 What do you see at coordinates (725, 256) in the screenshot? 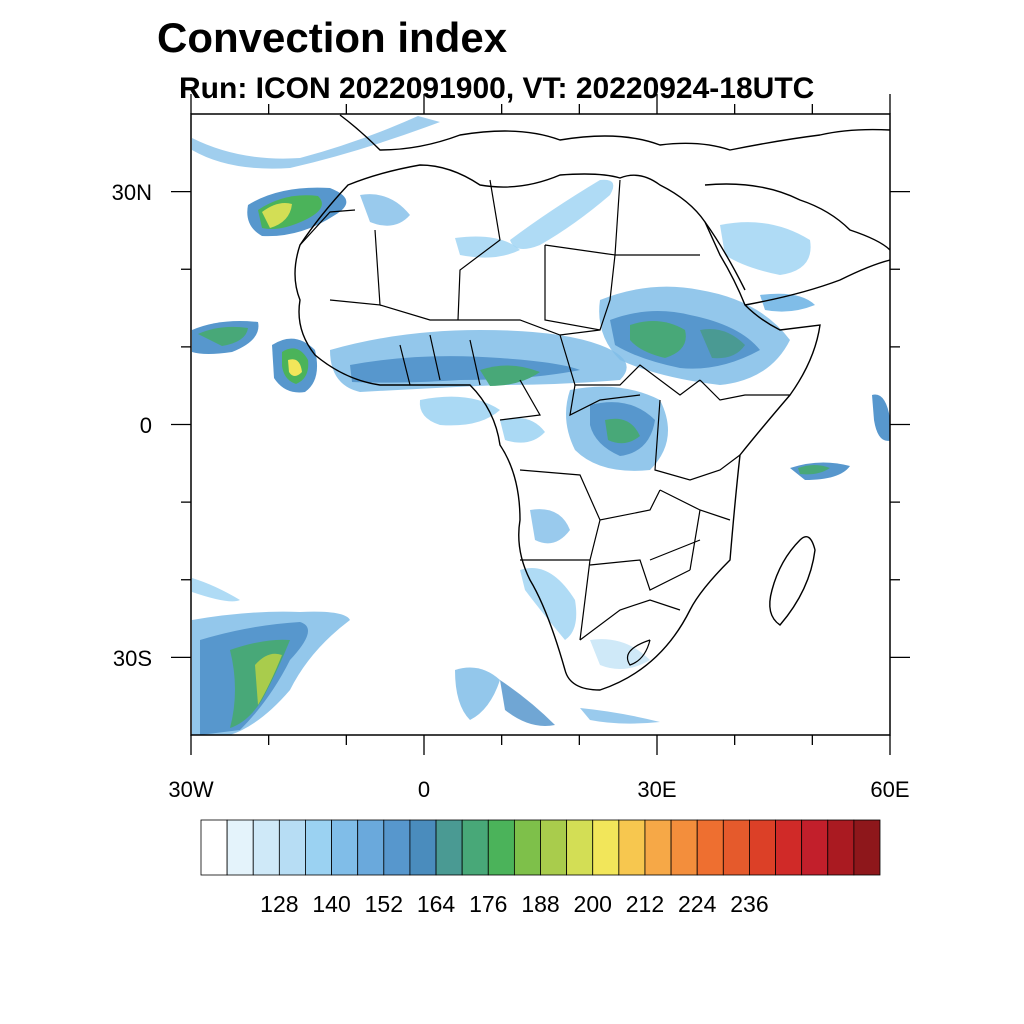
I see `red-sea-coast` at bounding box center [725, 256].